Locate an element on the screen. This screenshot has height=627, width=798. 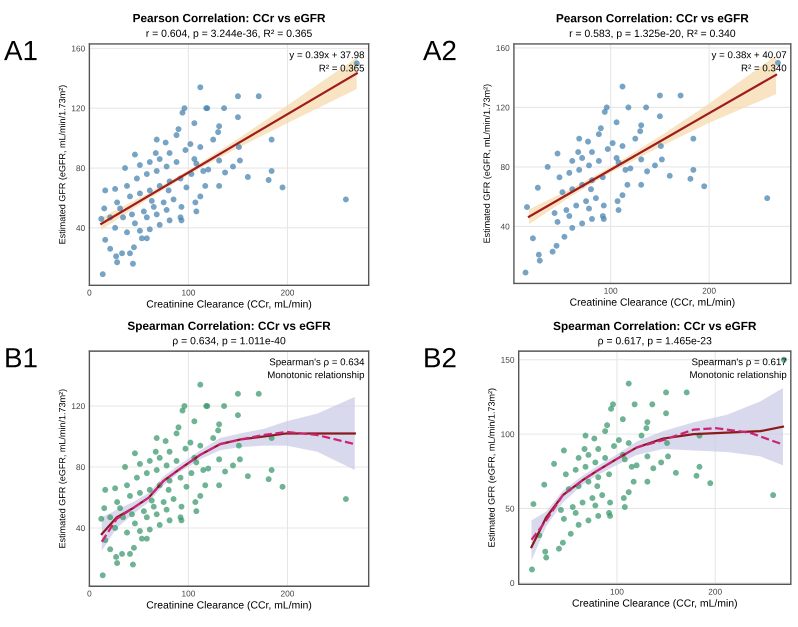
text: B2 is located at coordinates (440, 358).